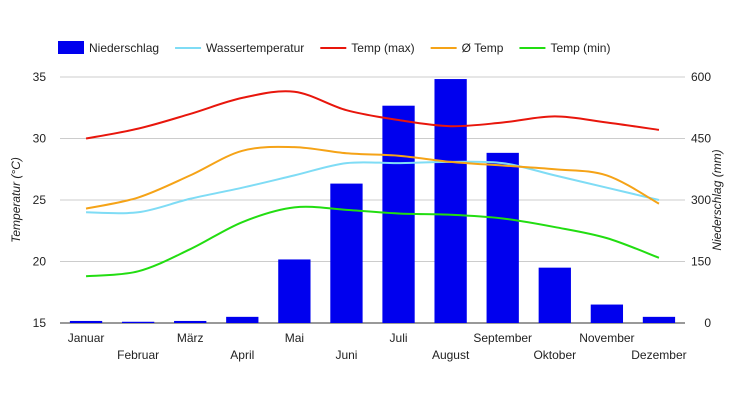 The height and width of the screenshot is (400, 731). I want to click on y-right-tick-label: 600, so click(701, 77).